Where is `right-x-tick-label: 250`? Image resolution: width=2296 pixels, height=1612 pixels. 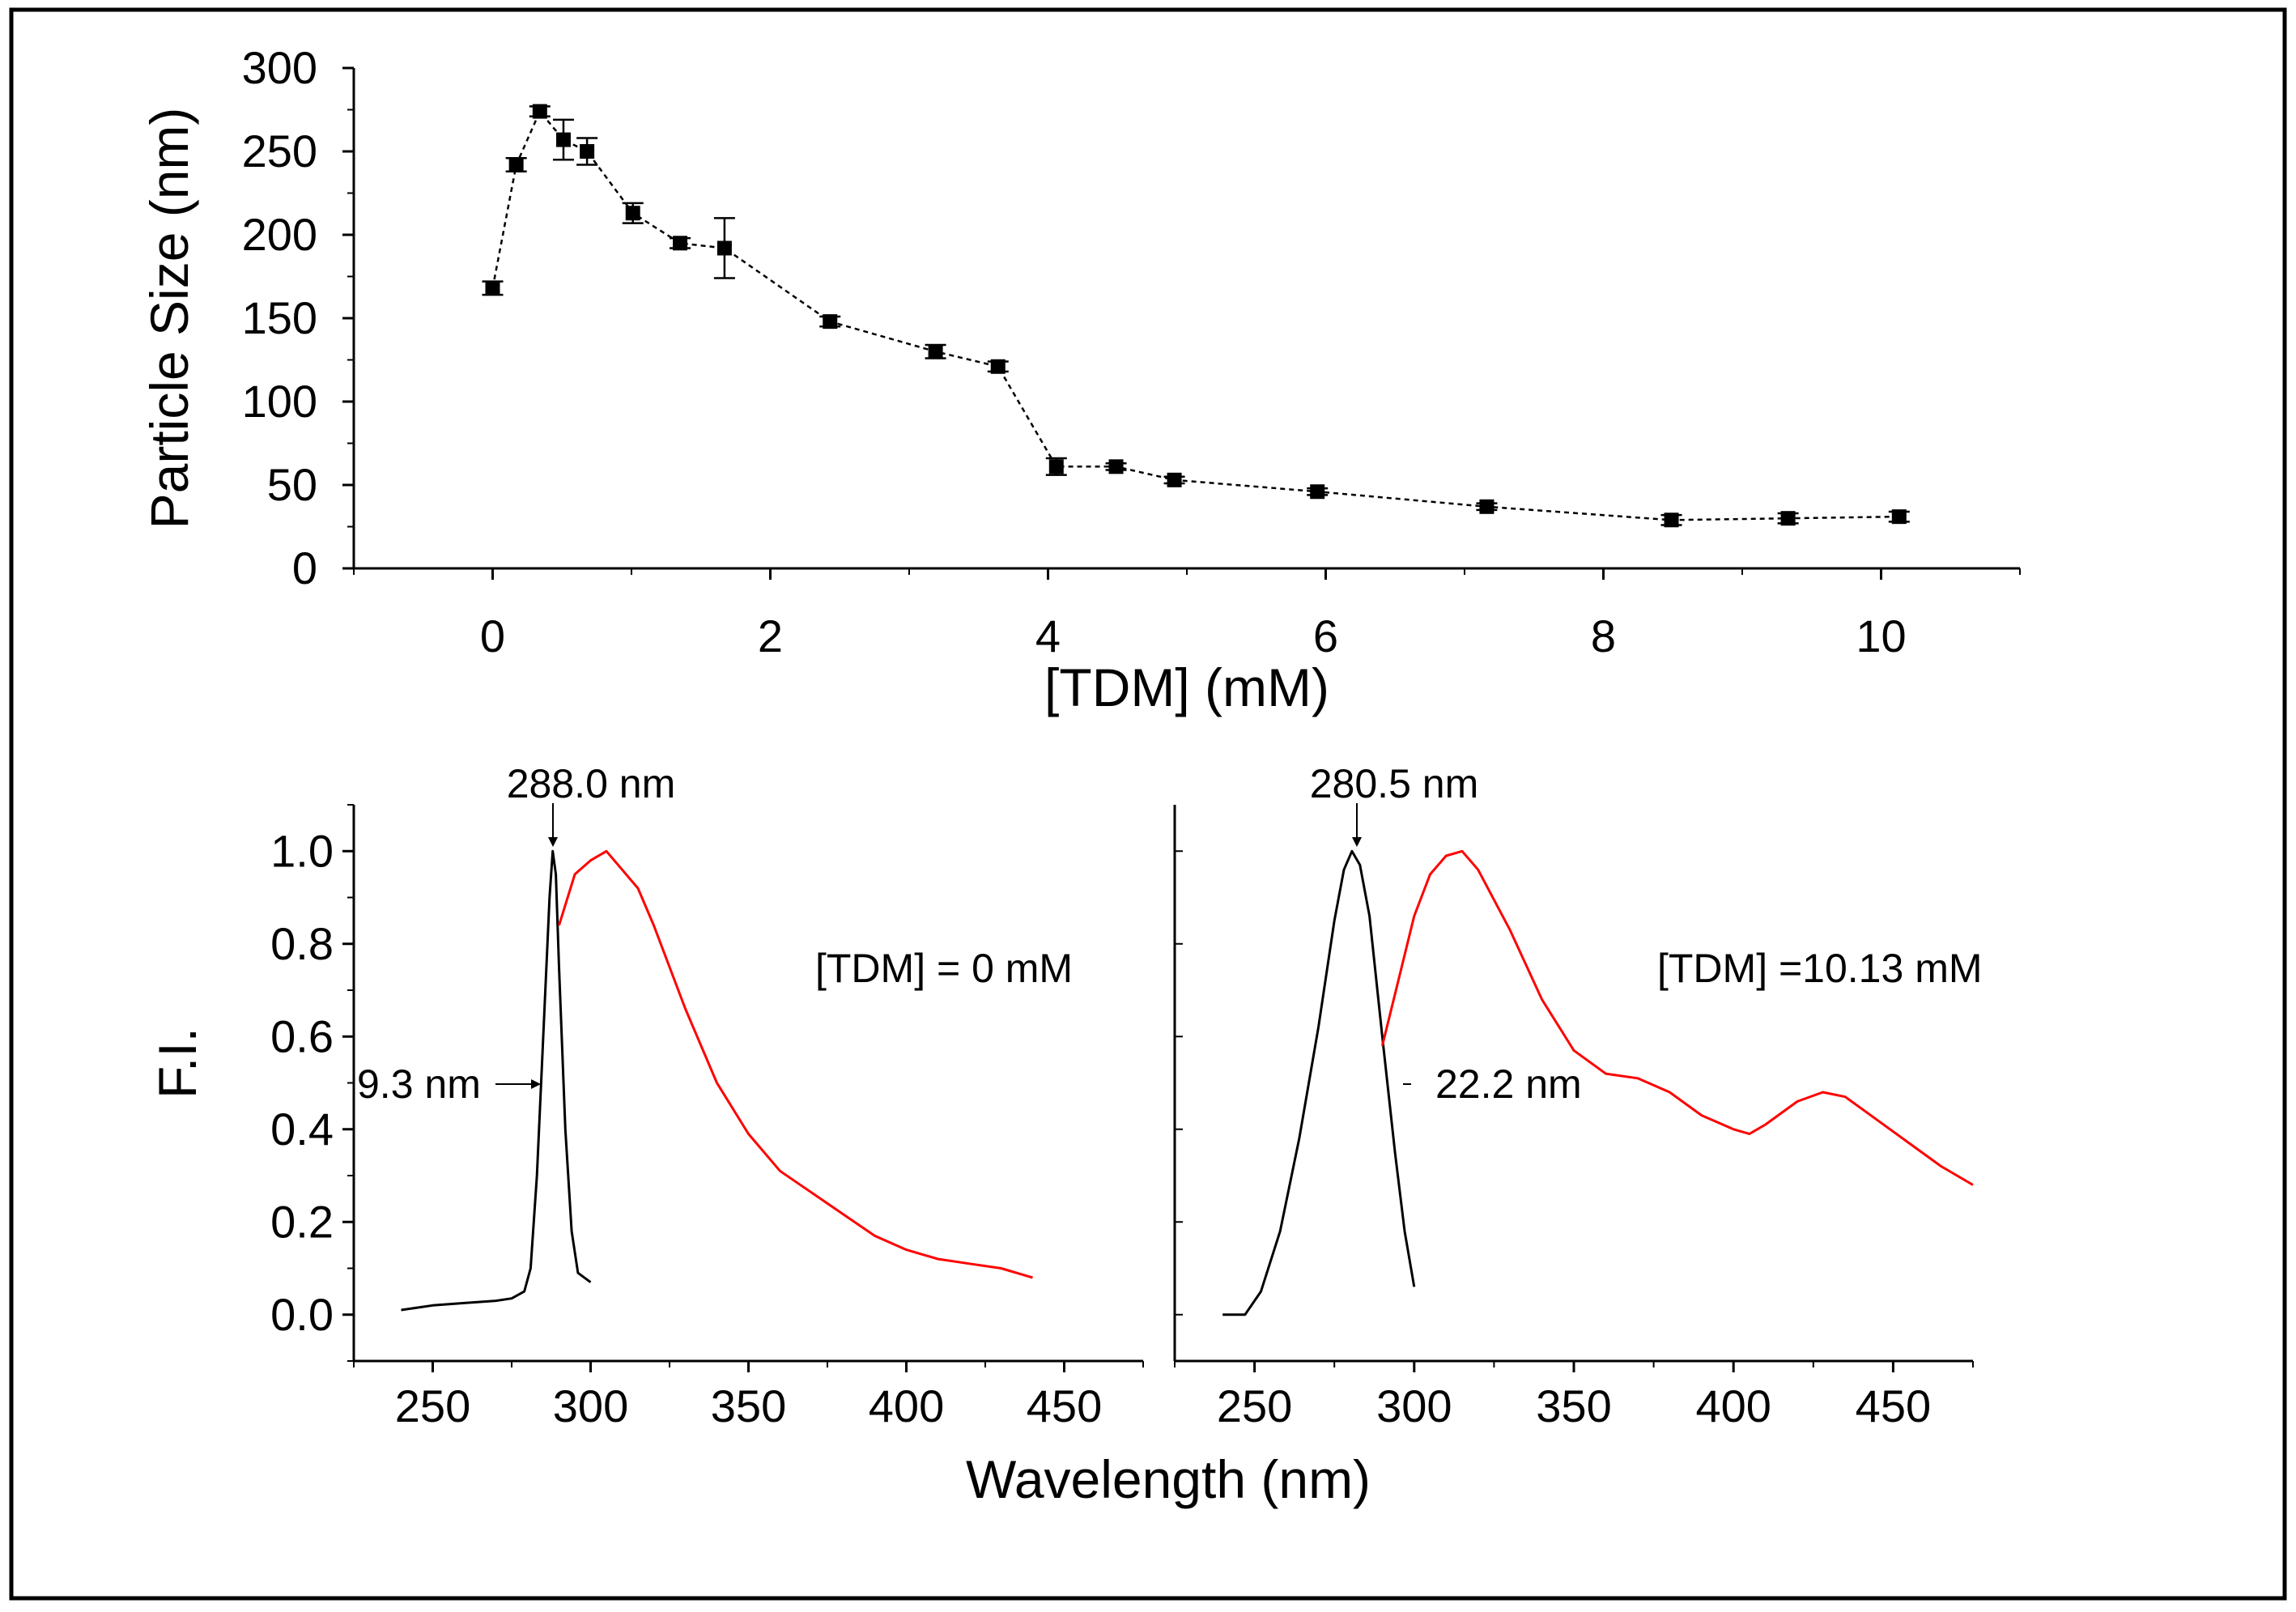 right-x-tick-label: 250 is located at coordinates (1254, 1405).